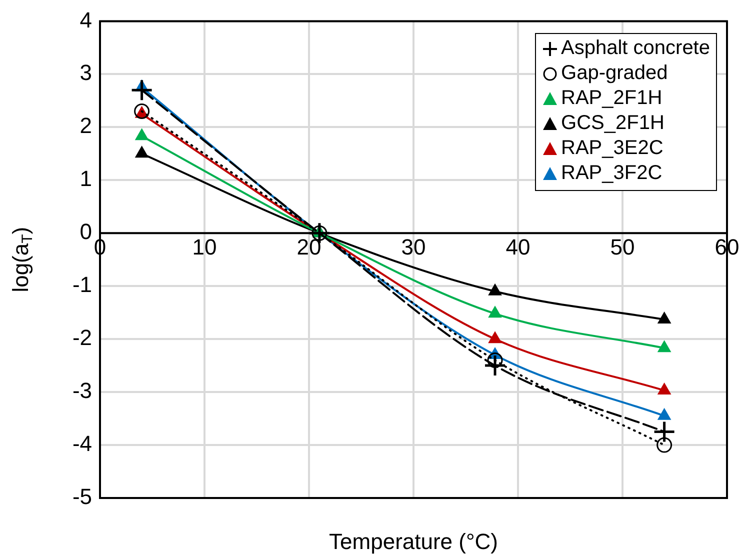 The width and height of the screenshot is (744, 558). Describe the element at coordinates (86, 19) in the screenshot. I see `y-tick-label: 4` at that location.